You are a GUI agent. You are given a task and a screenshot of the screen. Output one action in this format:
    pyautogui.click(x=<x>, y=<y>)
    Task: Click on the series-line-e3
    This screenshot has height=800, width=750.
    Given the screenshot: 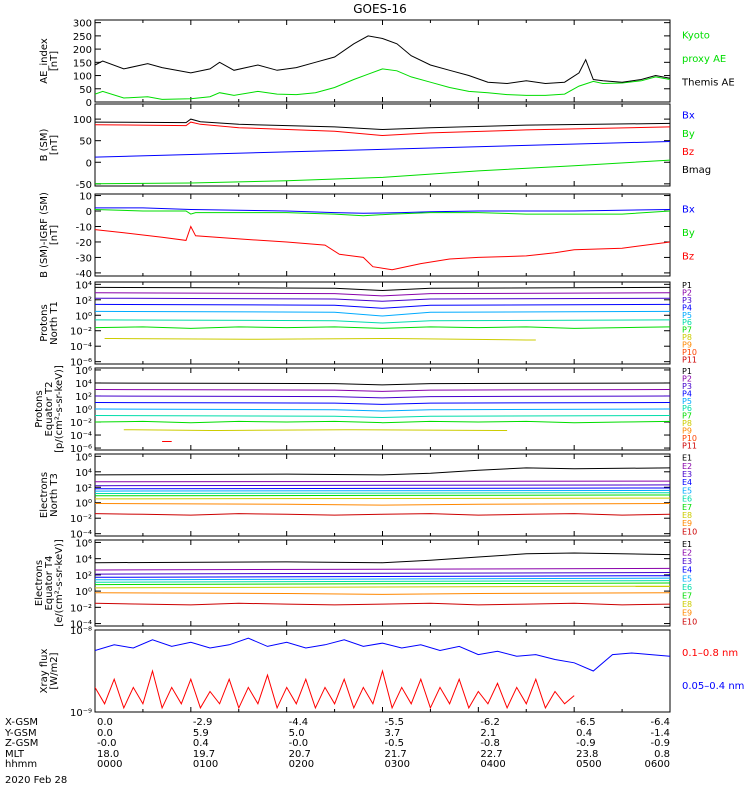 What is the action you would take?
    pyautogui.click(x=382, y=573)
    